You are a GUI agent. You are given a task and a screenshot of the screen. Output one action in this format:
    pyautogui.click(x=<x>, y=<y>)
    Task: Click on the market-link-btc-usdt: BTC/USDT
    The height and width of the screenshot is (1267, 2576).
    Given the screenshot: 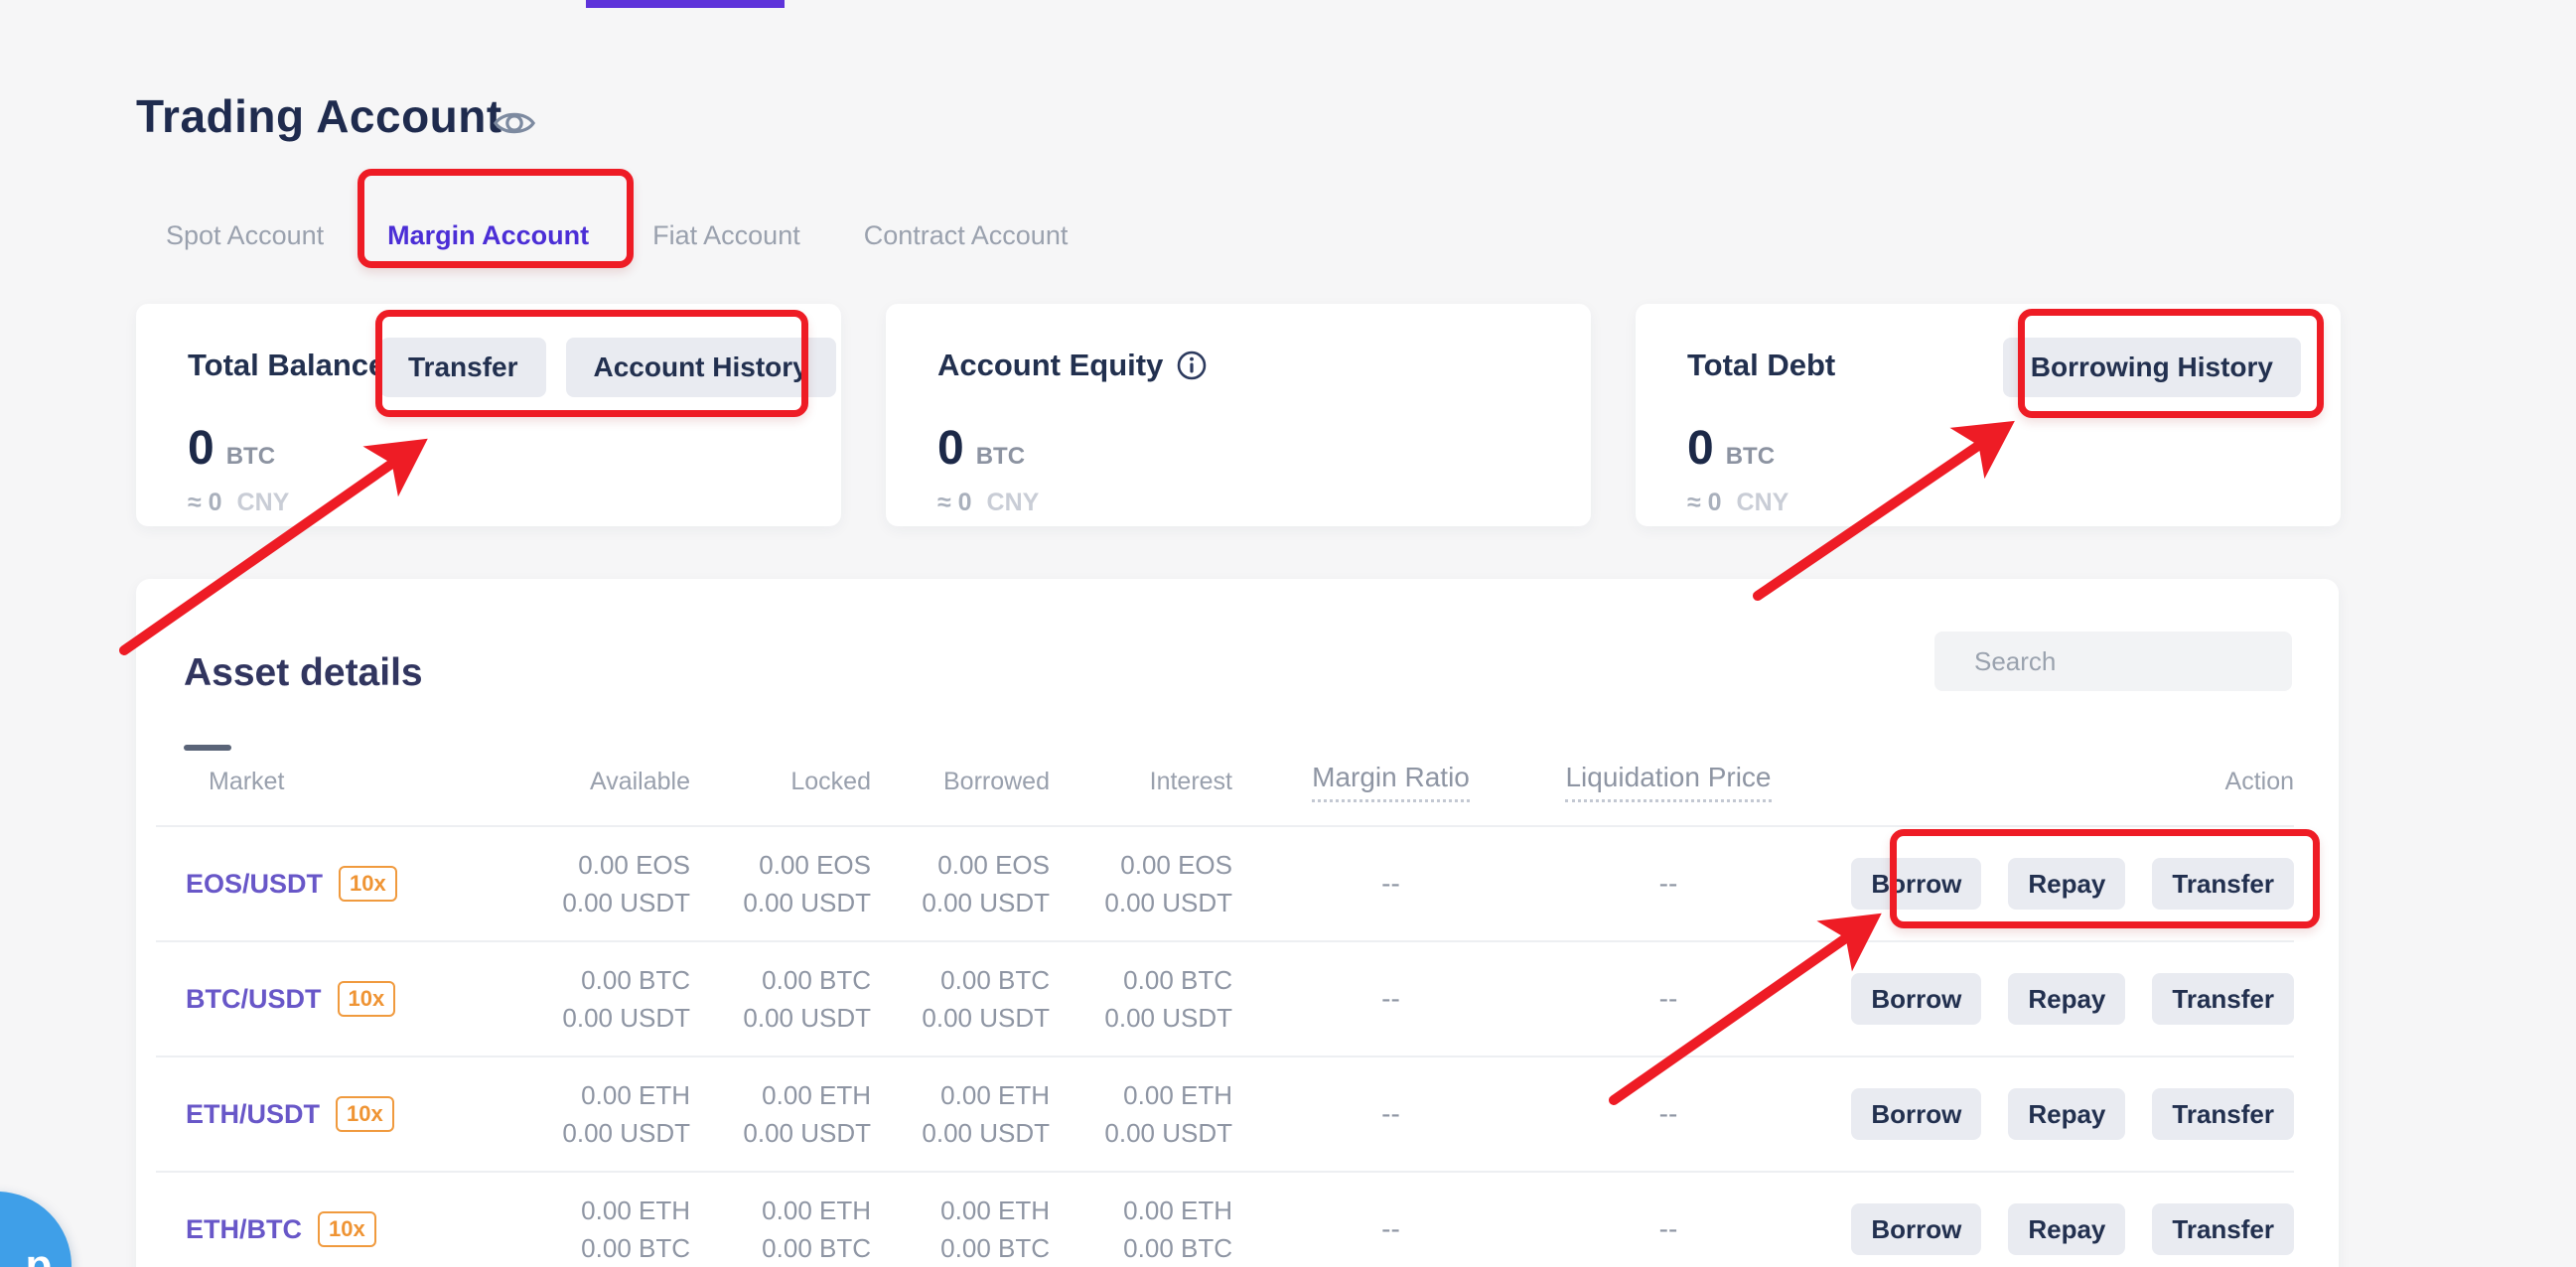 What is the action you would take?
    pyautogui.click(x=254, y=998)
    